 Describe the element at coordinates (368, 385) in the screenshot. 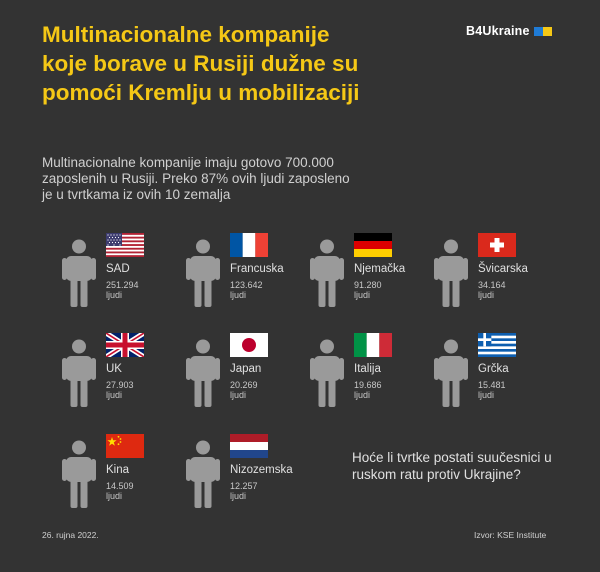

I see `employee-count: 19.686` at that location.